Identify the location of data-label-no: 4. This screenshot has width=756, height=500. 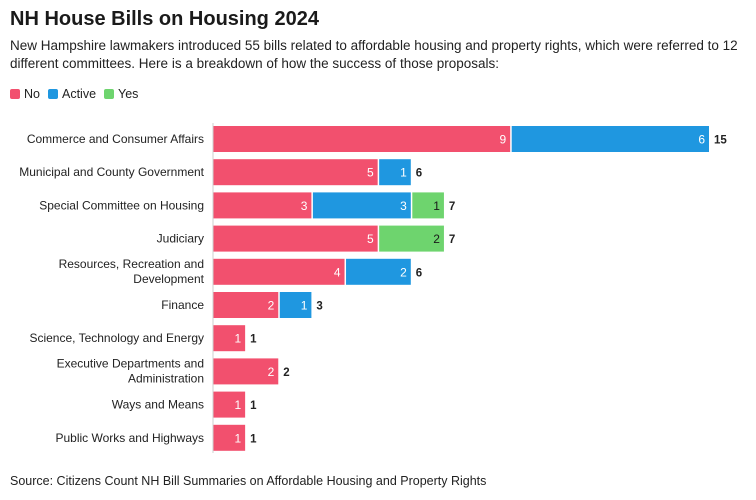
(337, 272).